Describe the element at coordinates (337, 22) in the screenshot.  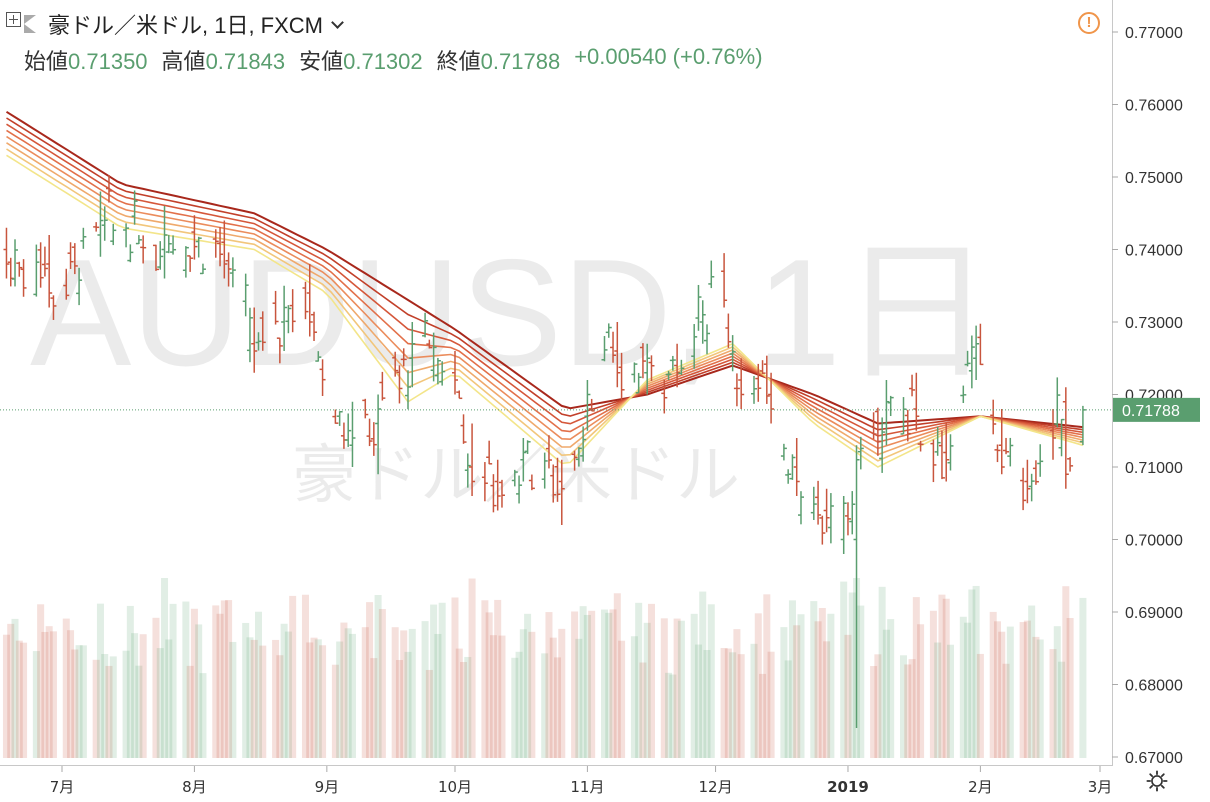
I see `chevron-down-icon` at that location.